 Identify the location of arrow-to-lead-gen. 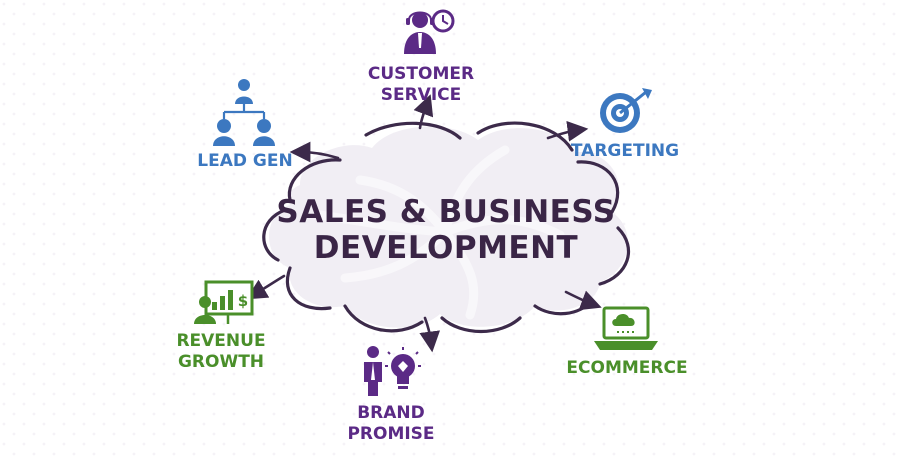
(314, 152).